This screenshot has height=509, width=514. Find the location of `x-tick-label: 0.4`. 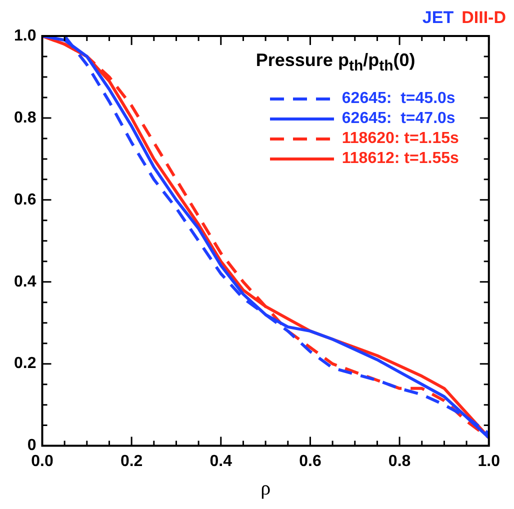

x-tick-label: 0.4 is located at coordinates (221, 461).